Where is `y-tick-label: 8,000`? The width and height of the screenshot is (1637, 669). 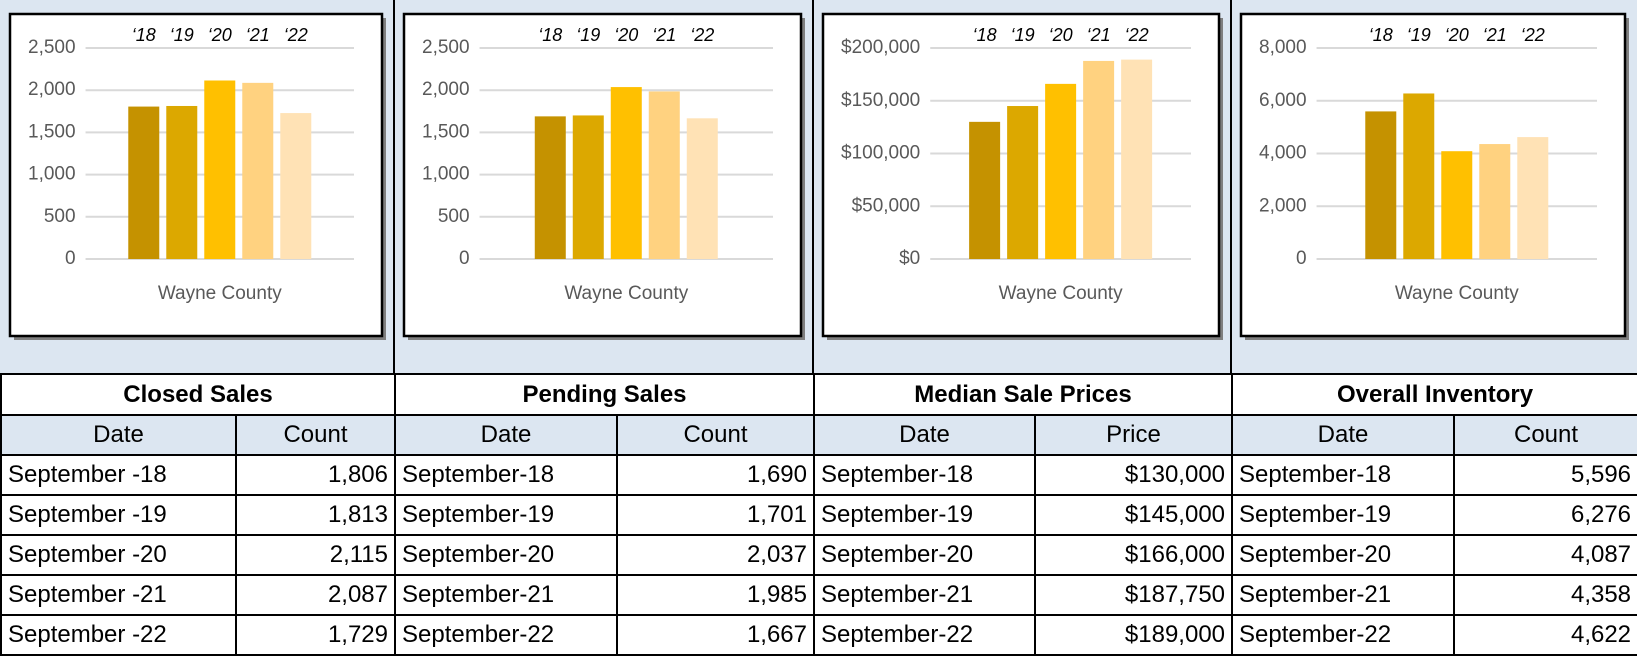 y-tick-label: 8,000 is located at coordinates (1283, 47).